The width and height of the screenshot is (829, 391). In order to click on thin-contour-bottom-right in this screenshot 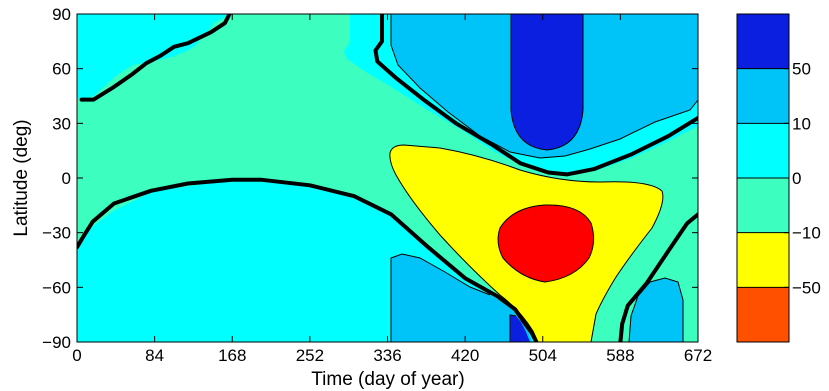, I will do `click(656, 309)`.